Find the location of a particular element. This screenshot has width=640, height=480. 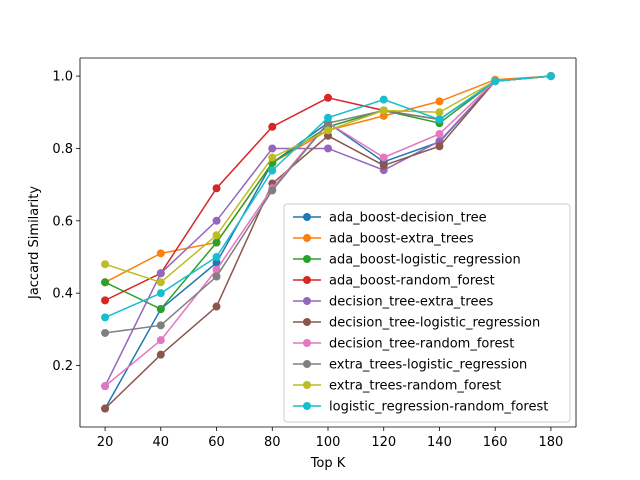

legend-label: decision_tree-random_forest is located at coordinates (421, 344).